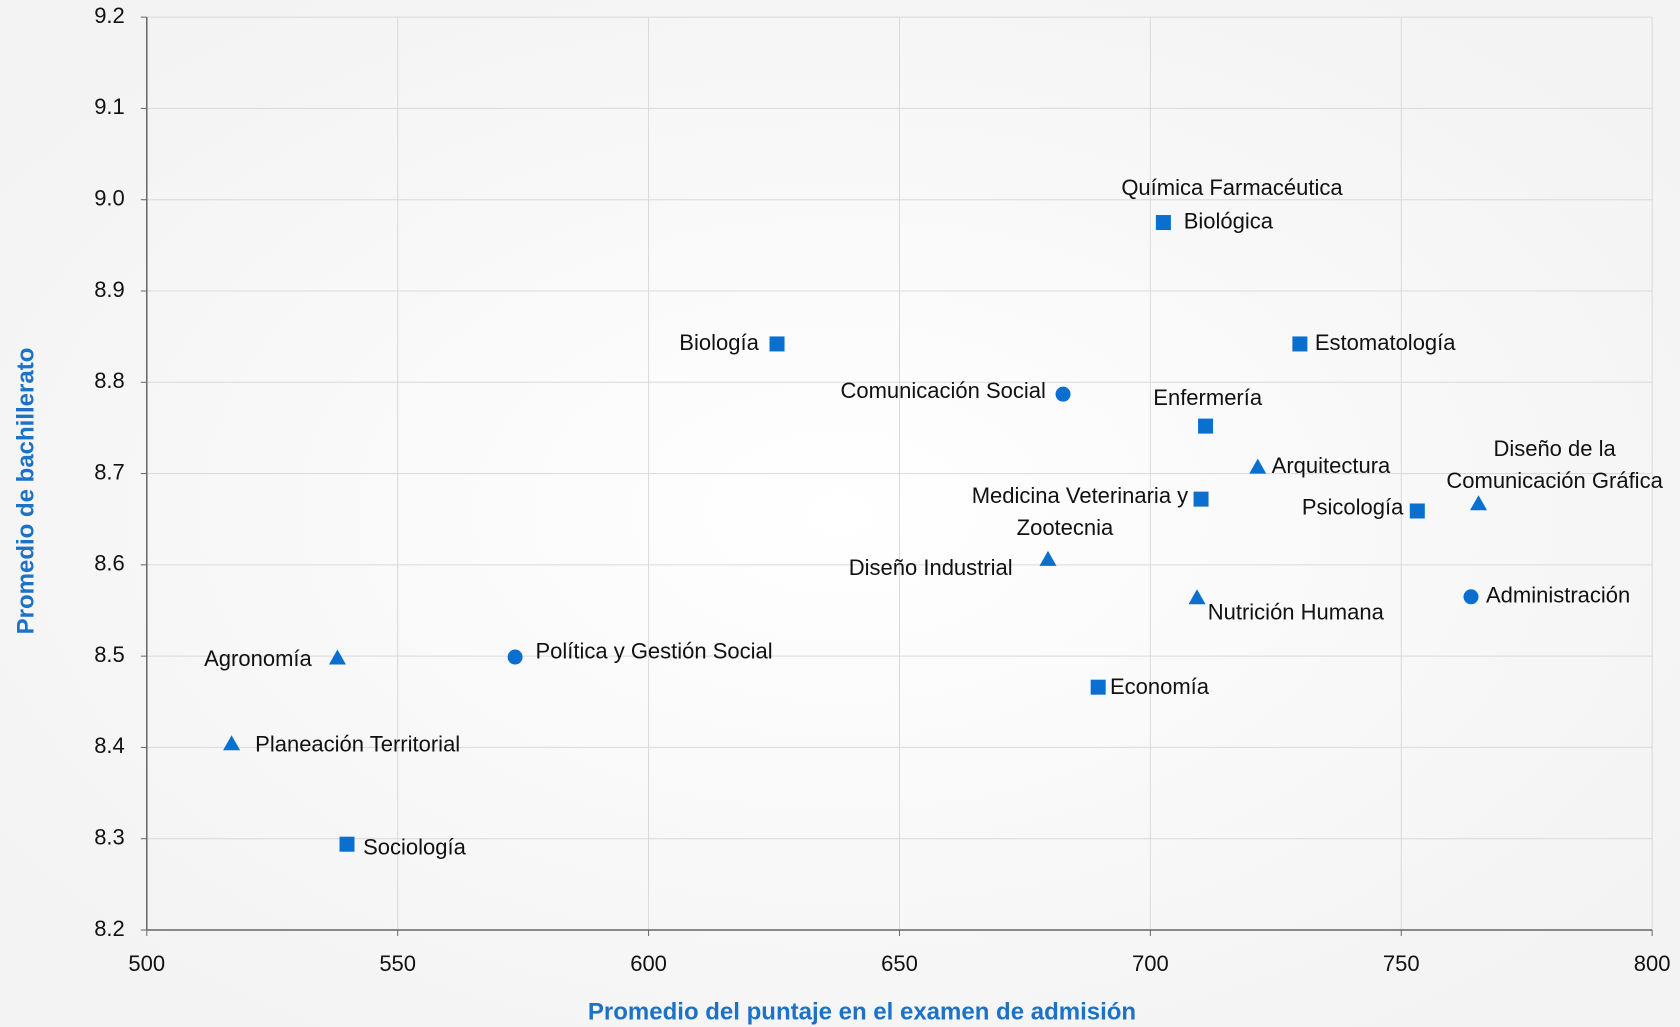 This screenshot has height=1027, width=1680. I want to click on point-label: Agronomía, so click(258, 658).